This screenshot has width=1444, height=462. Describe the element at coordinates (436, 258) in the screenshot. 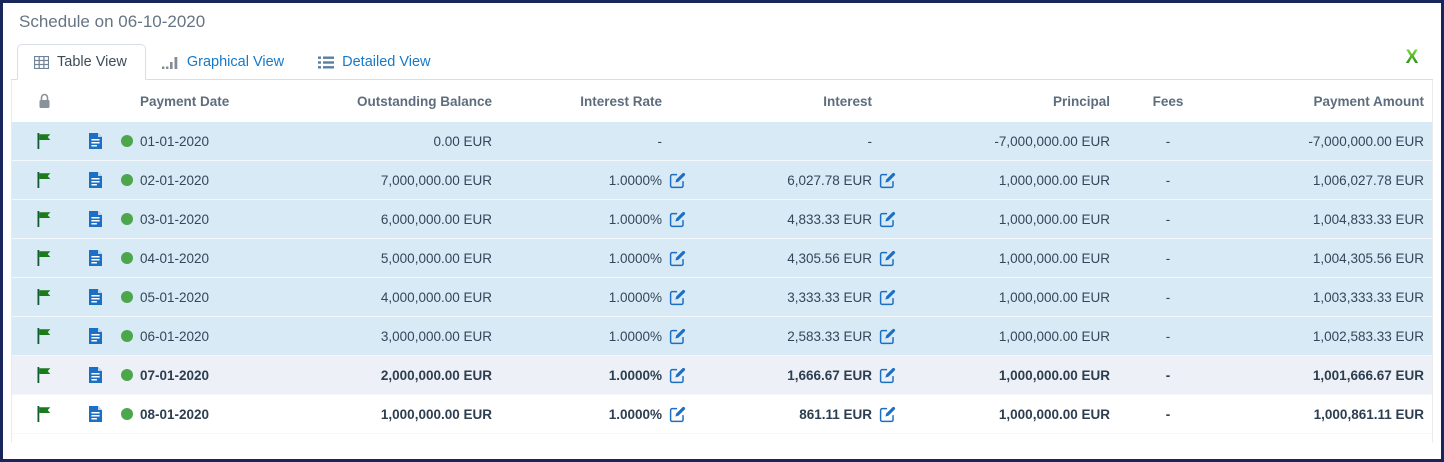

I see `cell-outstanding-balance: 5,000,000.00 EUR` at that location.